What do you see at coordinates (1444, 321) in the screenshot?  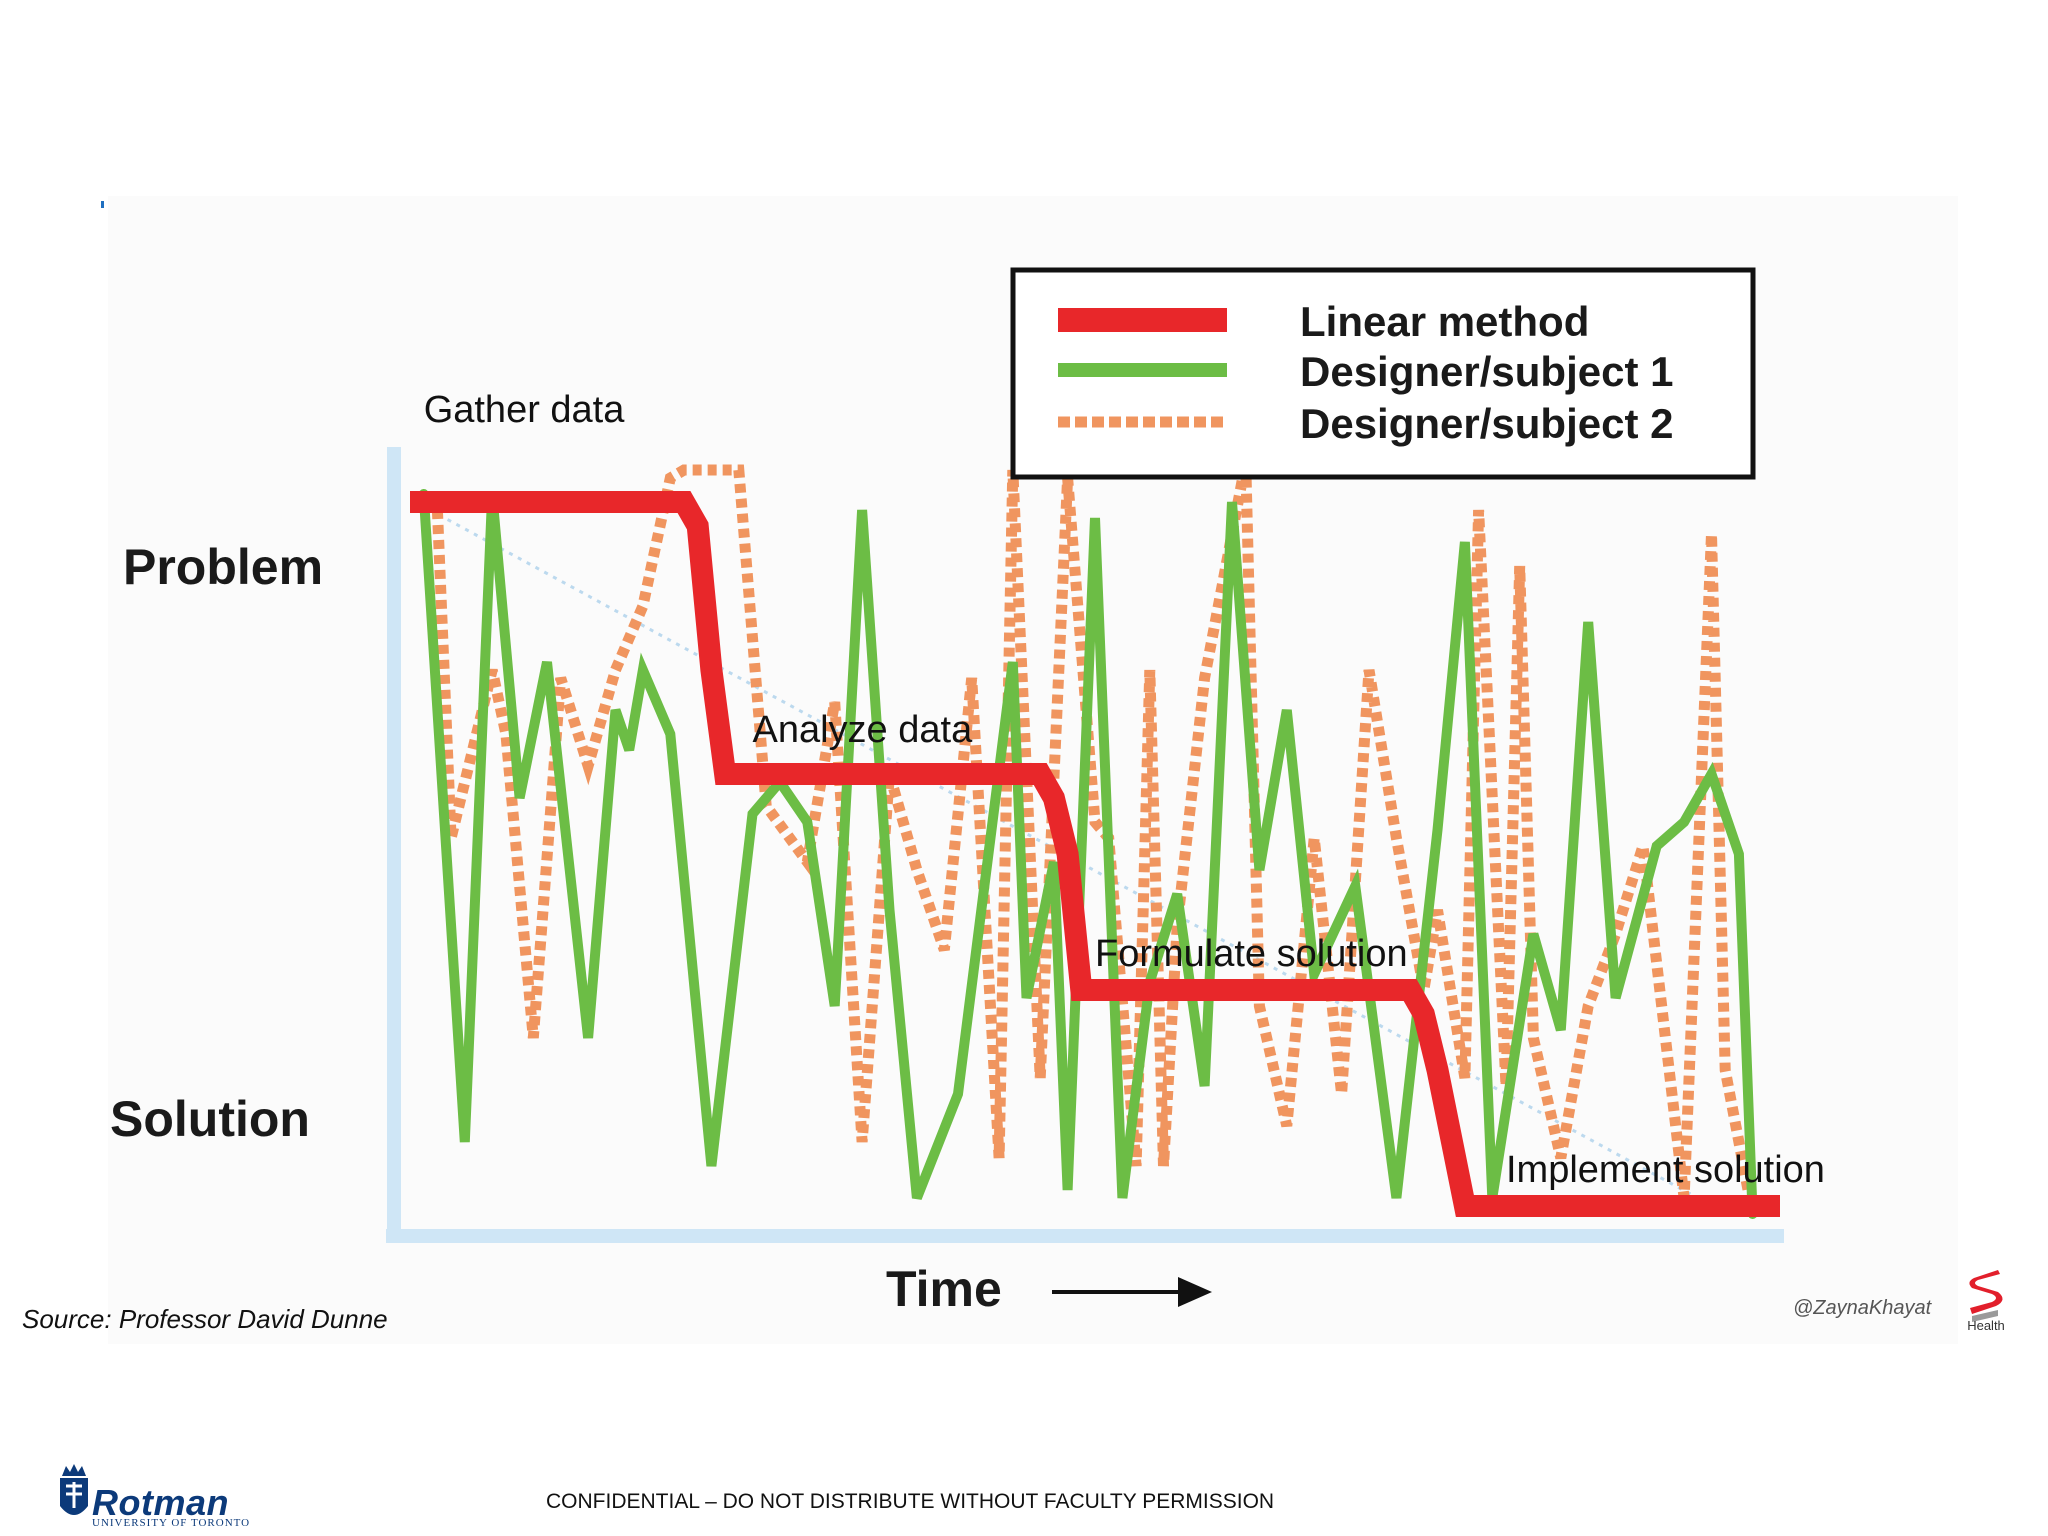 I see `legend-label-1: Linear method` at bounding box center [1444, 321].